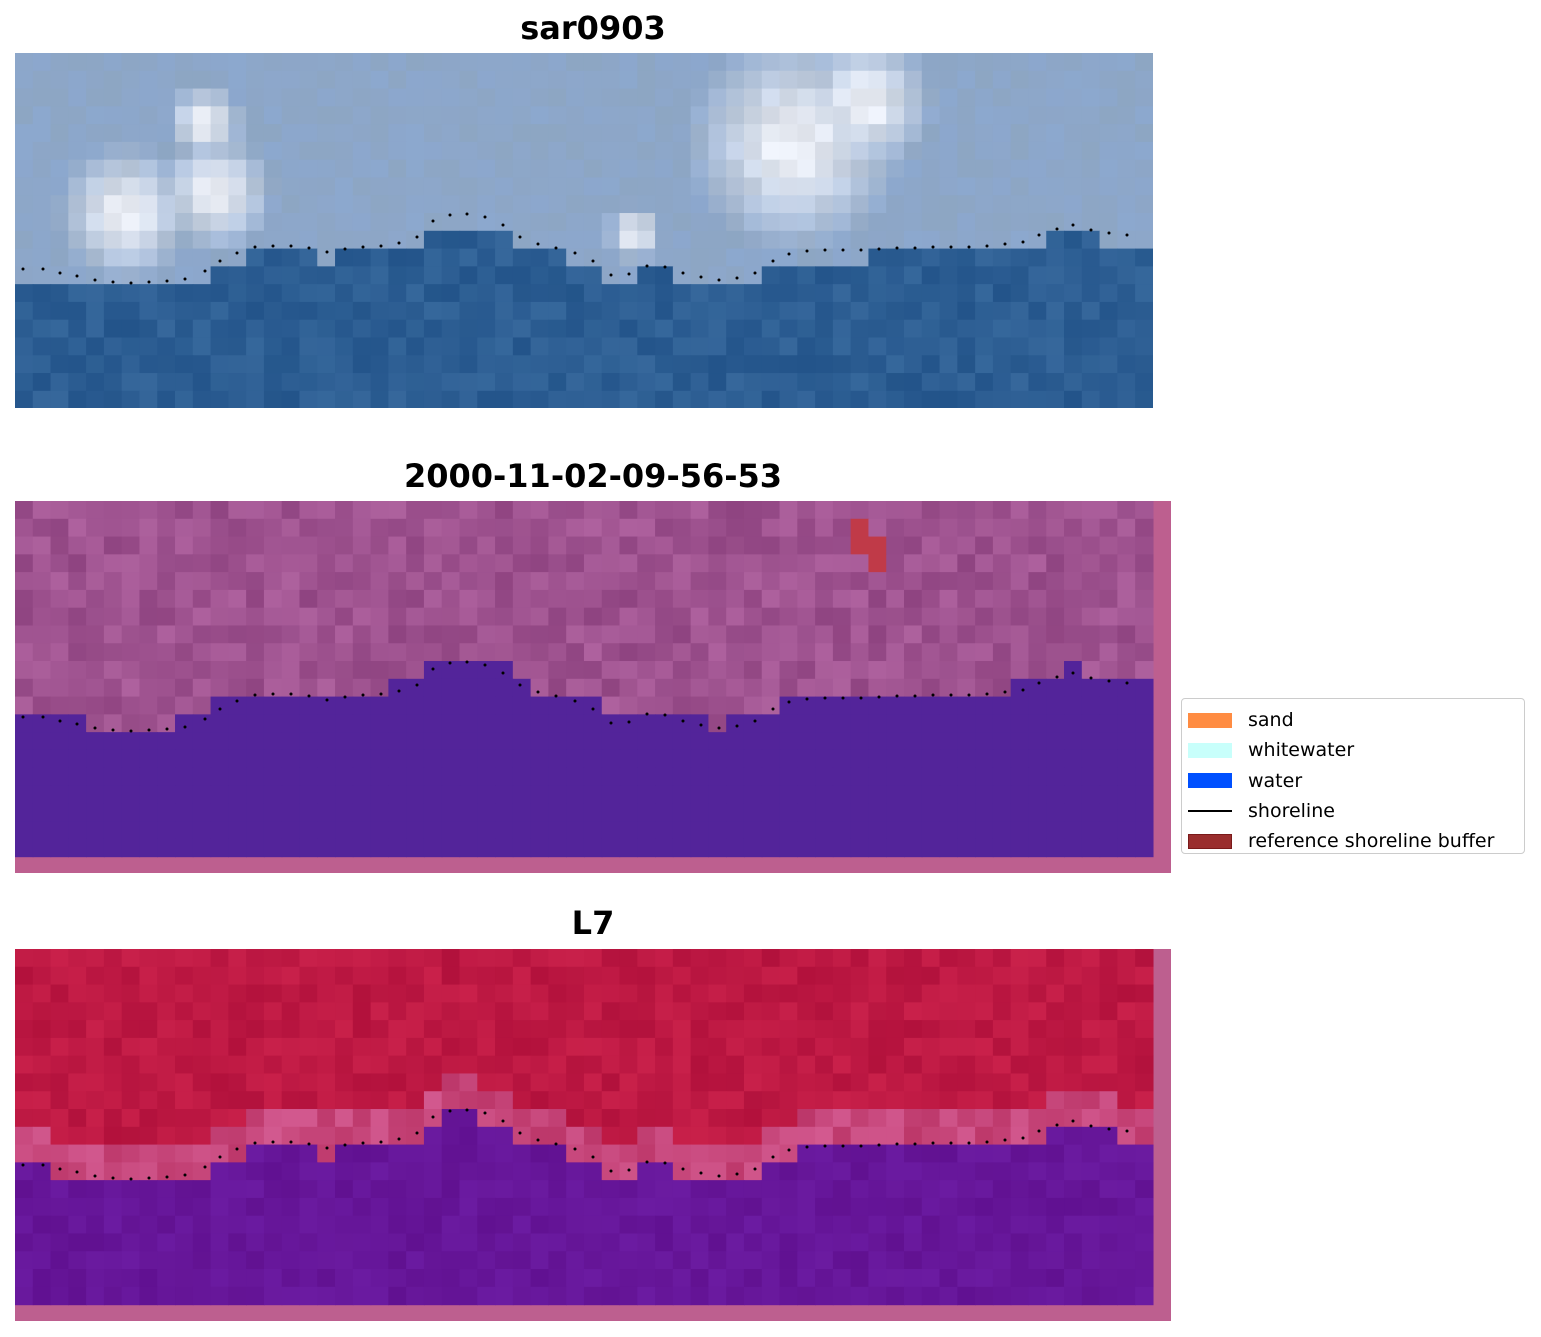 The height and width of the screenshot is (1337, 1541). Describe the element at coordinates (1353, 750) in the screenshot. I see `legend-item-whitewater: whitewater` at that location.